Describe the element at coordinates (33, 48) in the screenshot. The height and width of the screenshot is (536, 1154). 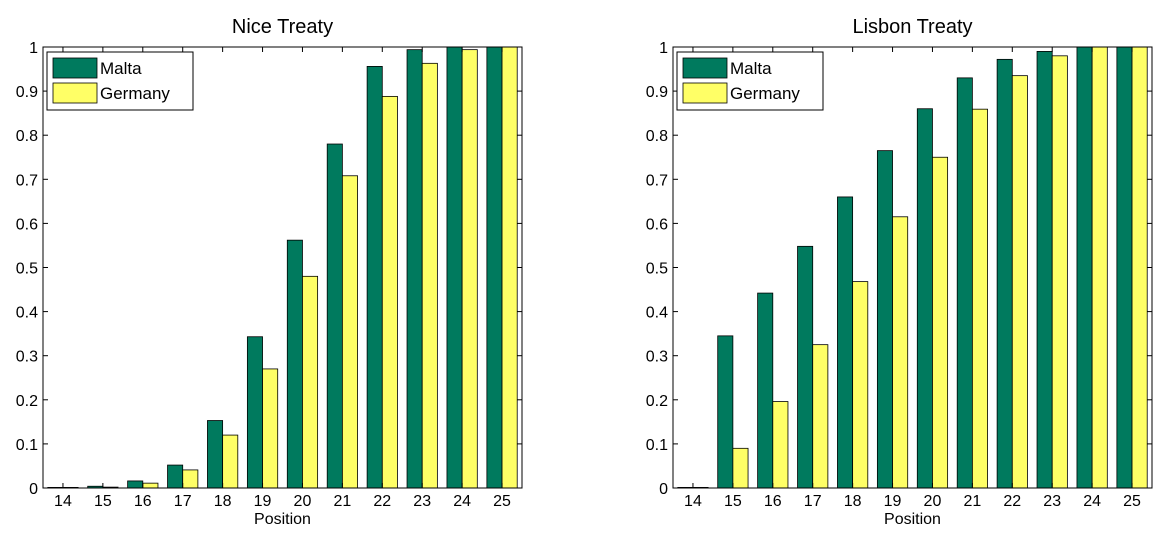
I see `y-tick-label: 1` at that location.